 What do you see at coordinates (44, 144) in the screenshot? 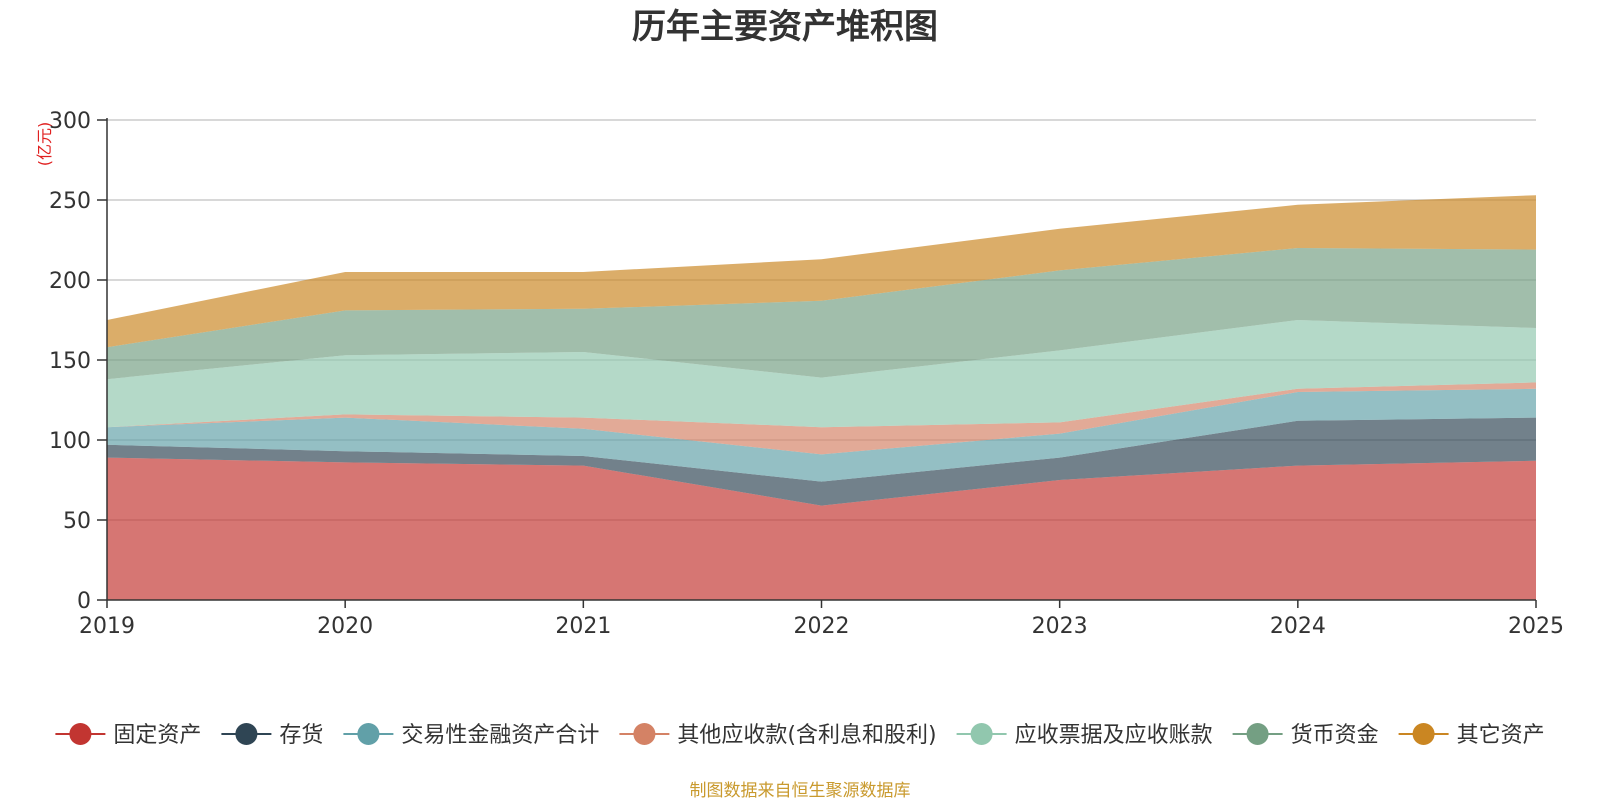
I see `y-axis-unit-label: (亿元)` at bounding box center [44, 144].